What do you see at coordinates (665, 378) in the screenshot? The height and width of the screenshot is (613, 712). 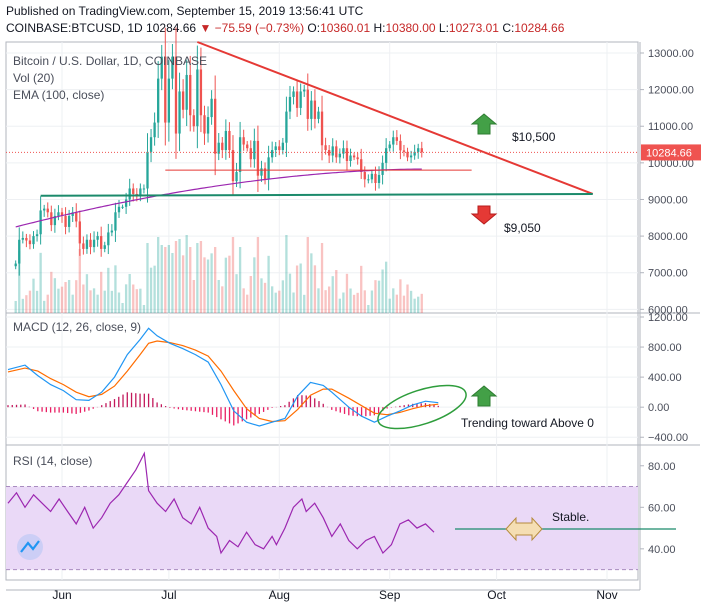 I see `macd-tick-label: 400.00` at bounding box center [665, 378].